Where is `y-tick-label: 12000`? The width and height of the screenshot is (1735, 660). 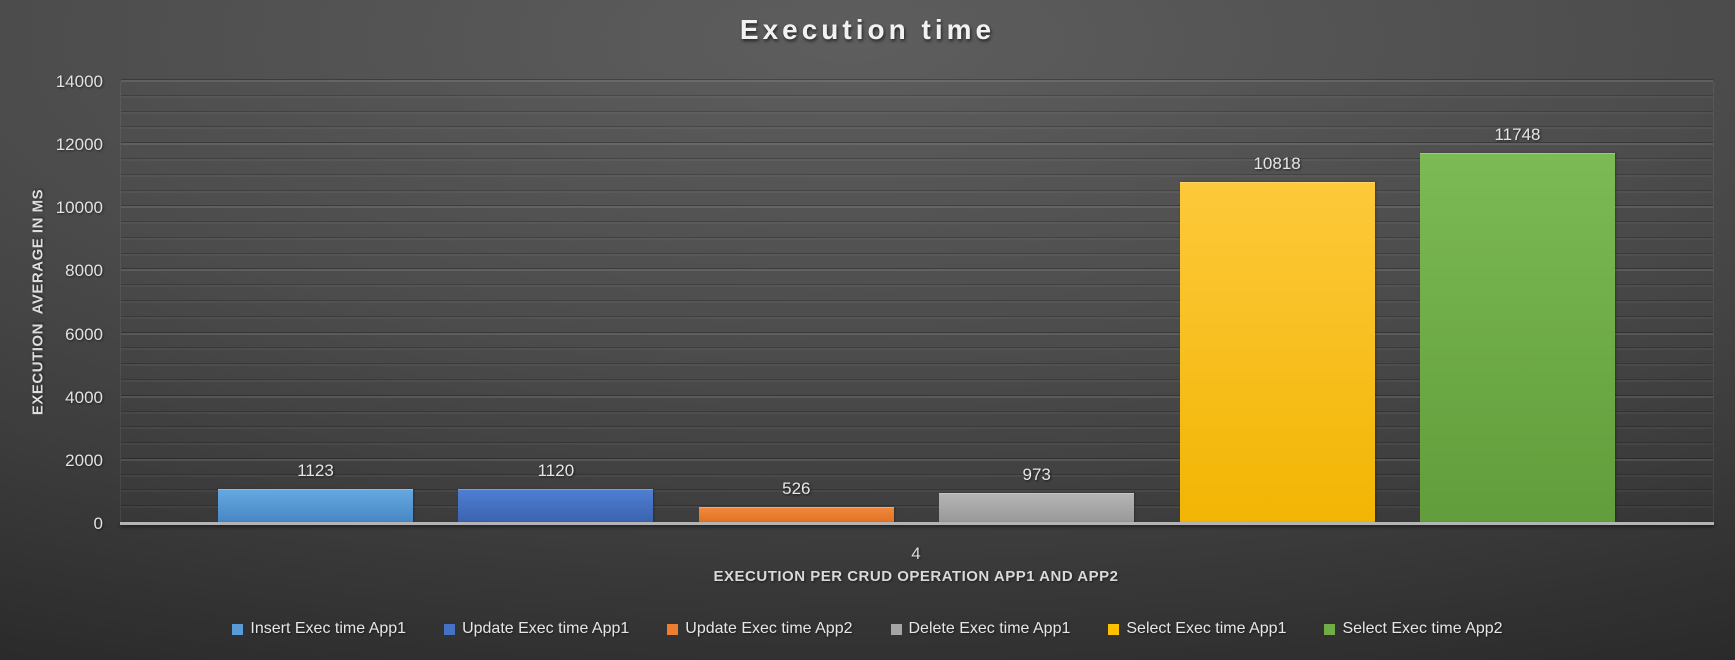 y-tick-label: 12000 is located at coordinates (79, 145).